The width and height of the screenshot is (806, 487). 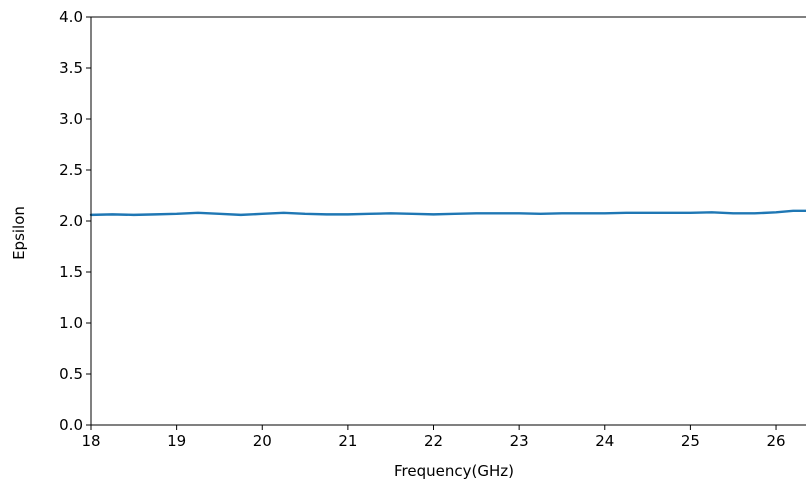 What do you see at coordinates (262, 441) in the screenshot?
I see `x-tick-label: 20` at bounding box center [262, 441].